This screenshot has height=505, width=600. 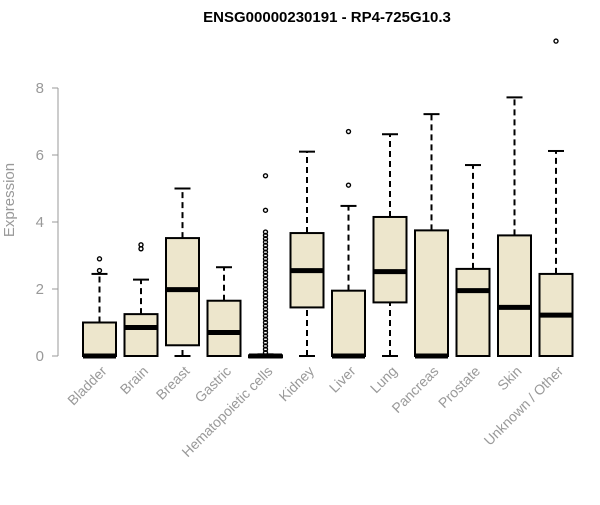 I want to click on box-lung, so click(x=390, y=245).